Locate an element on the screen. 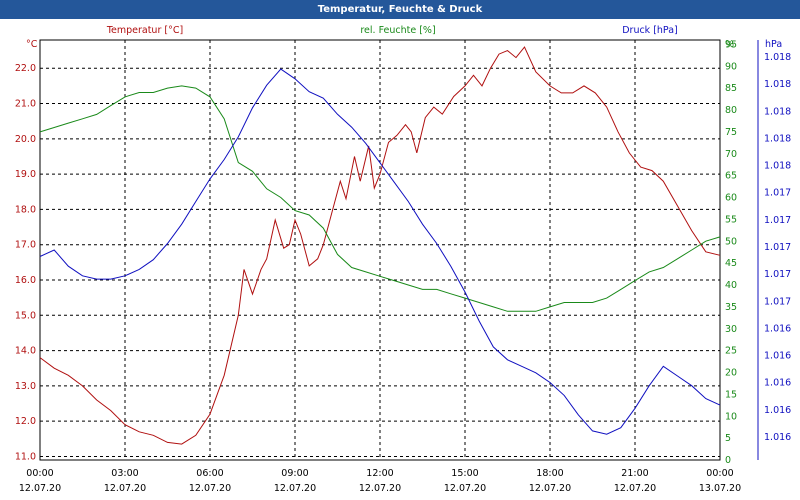  tick-label-temperature: 18.0 is located at coordinates (25, 209).